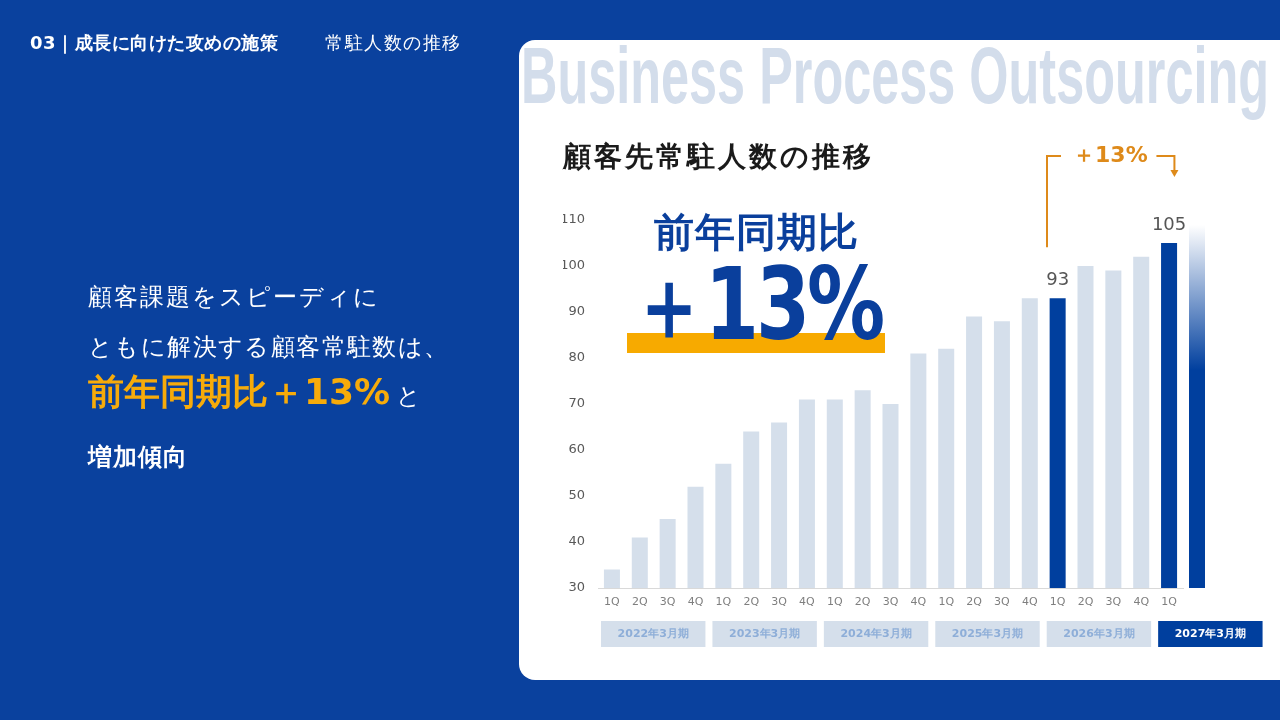 This screenshot has height=720, width=1280. Describe the element at coordinates (154, 43) in the screenshot. I see `text: 03｜成長に向けた攻めの施策` at that location.